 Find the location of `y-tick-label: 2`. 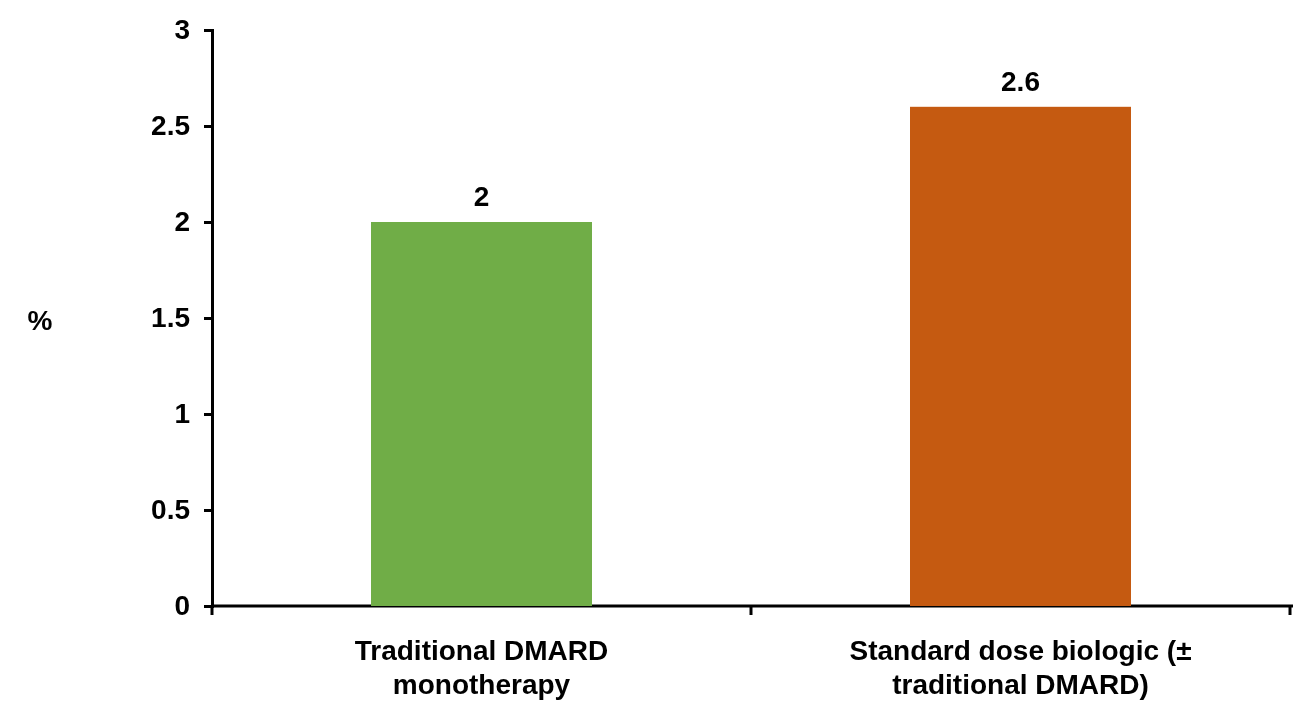

y-tick-label: 2 is located at coordinates (182, 222).